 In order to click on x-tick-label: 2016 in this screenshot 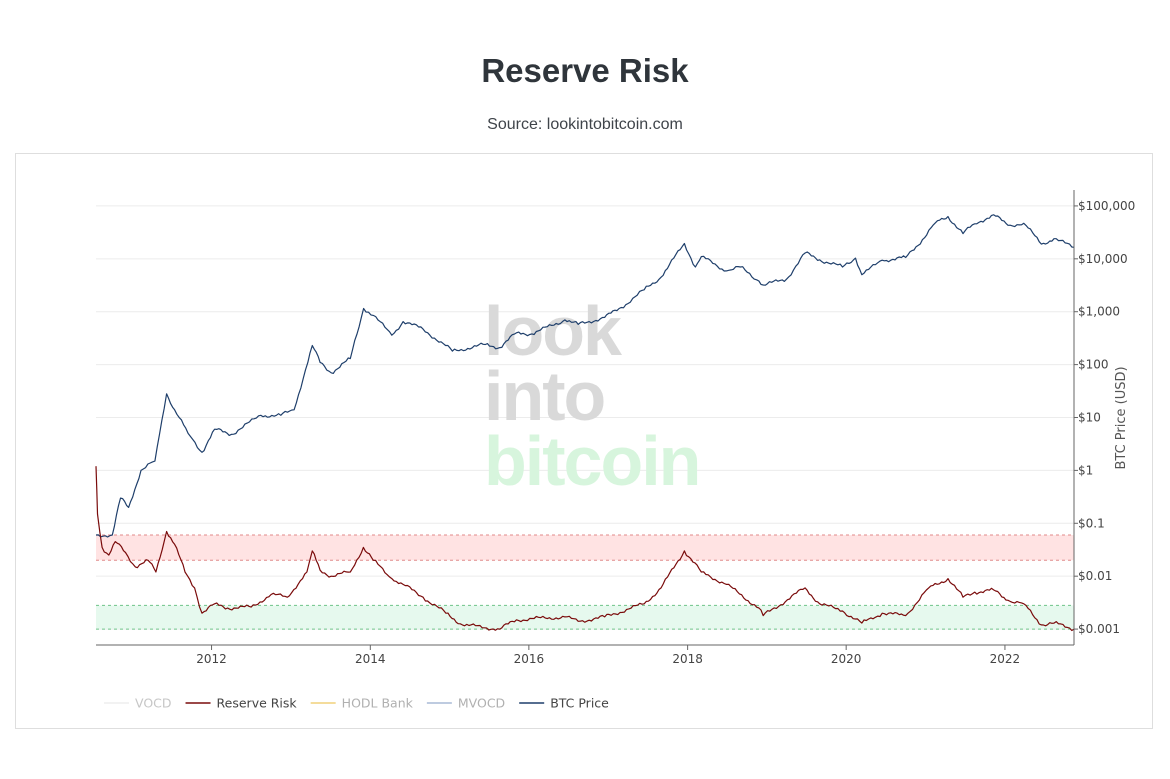, I will do `click(529, 659)`.